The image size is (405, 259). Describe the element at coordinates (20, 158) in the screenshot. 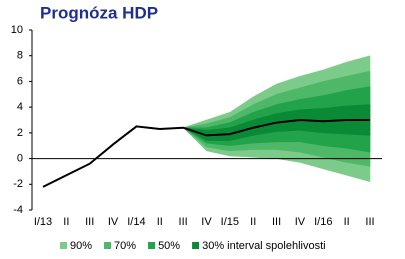

I see `y-tick-label: 0` at that location.